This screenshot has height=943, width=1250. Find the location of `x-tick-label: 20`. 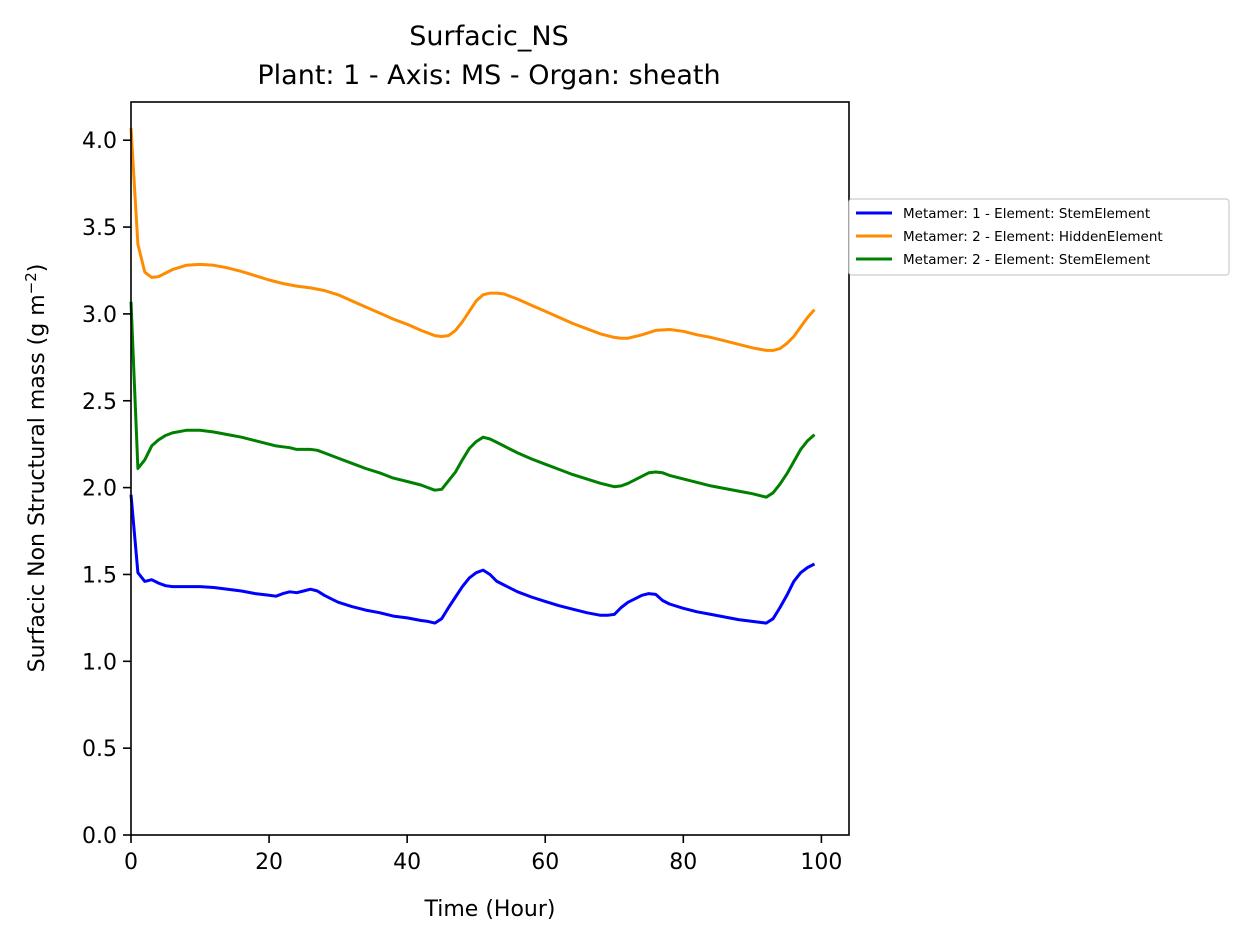

x-tick-label: 20 is located at coordinates (269, 862).